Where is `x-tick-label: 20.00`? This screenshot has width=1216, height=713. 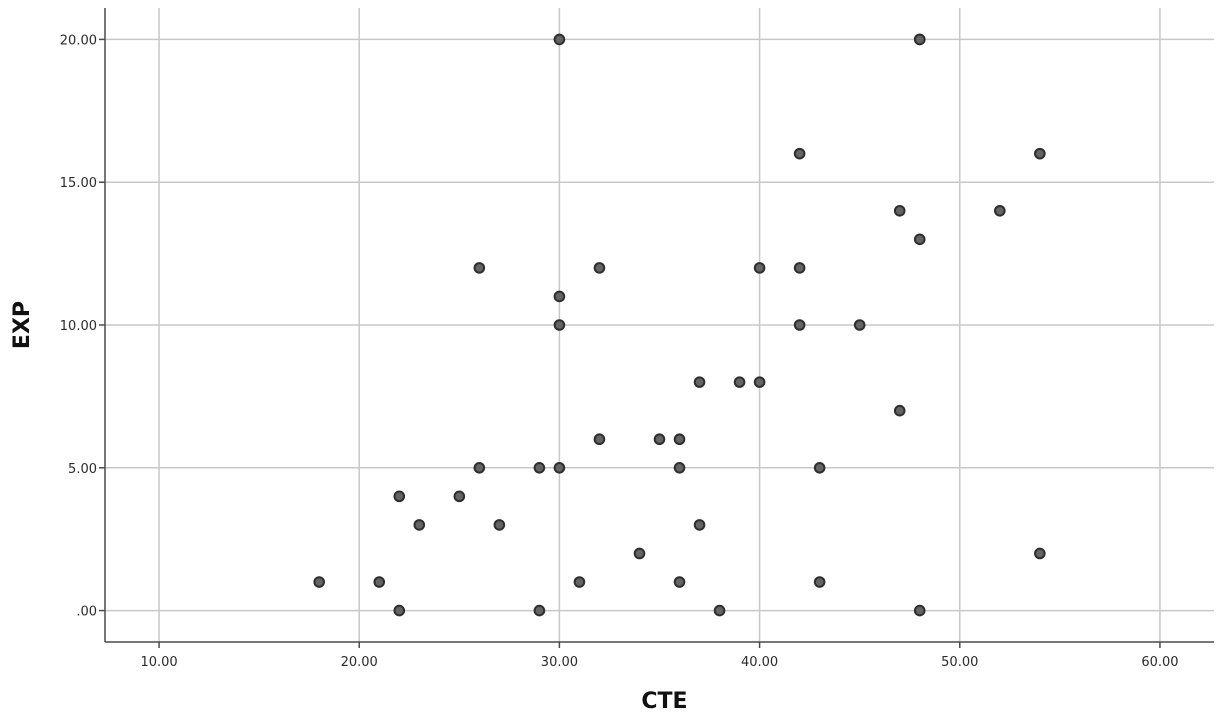 x-tick-label: 20.00 is located at coordinates (359, 662).